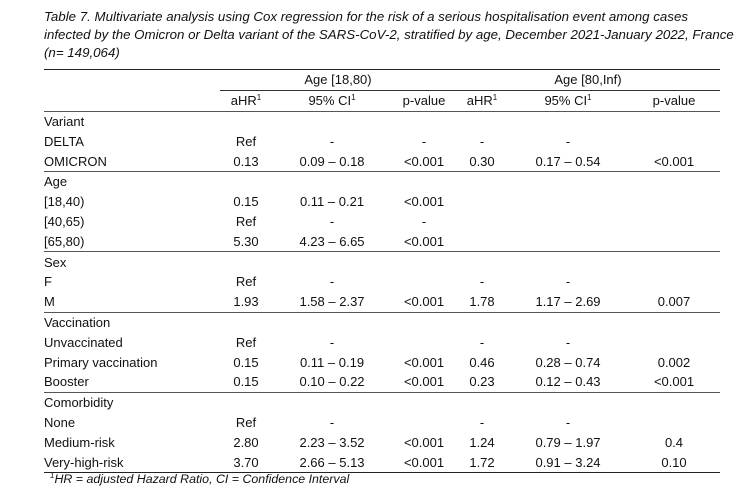 The width and height of the screenshot is (750, 496). Describe the element at coordinates (132, 80) in the screenshot. I see `group-header-blank` at that location.